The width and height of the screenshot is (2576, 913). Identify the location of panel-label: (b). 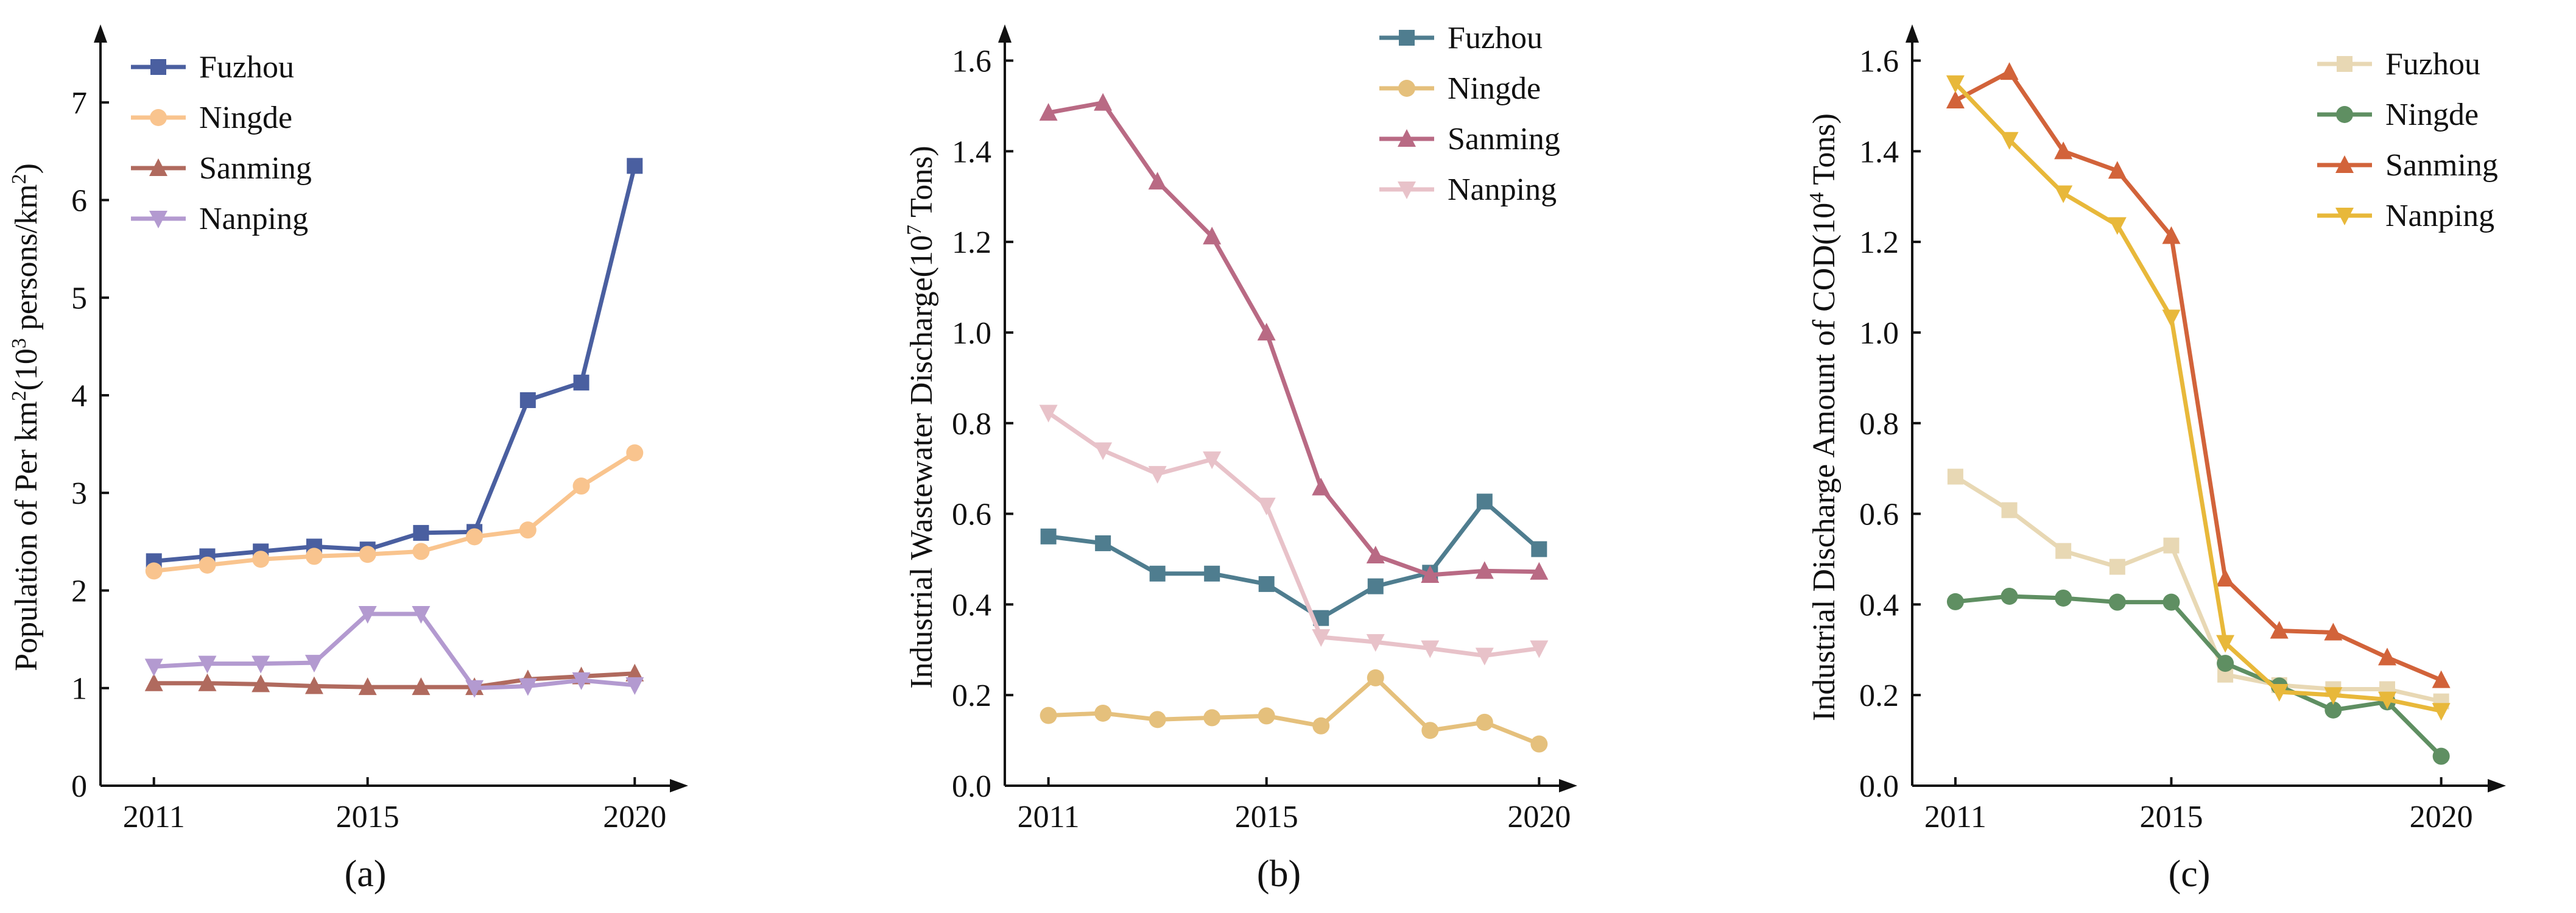
(1279, 874).